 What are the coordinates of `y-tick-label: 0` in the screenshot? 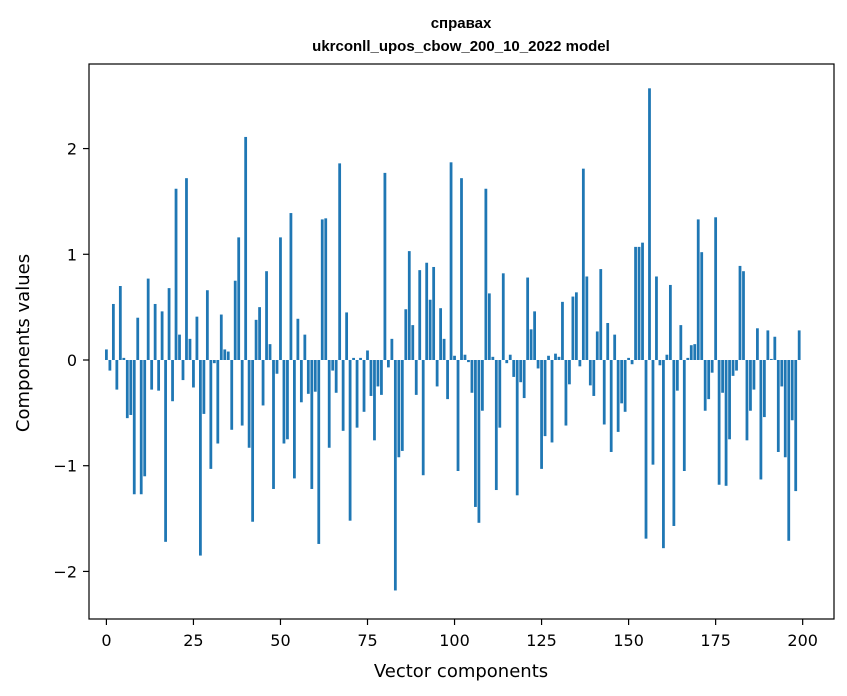 It's located at (72, 360).